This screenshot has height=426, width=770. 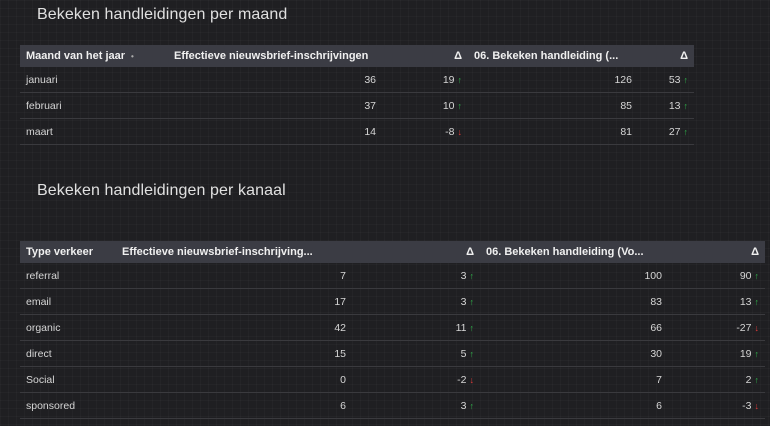 I want to click on delta-signups-cell: 10 ↑, so click(x=425, y=105).